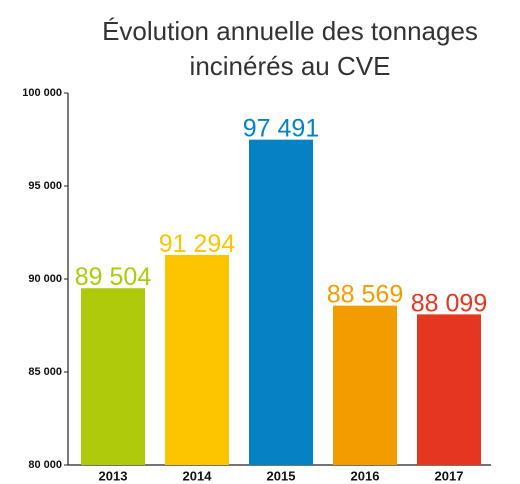 The width and height of the screenshot is (520, 484). Describe the element at coordinates (45, 186) in the screenshot. I see `y-tick-label: 95 000` at that location.